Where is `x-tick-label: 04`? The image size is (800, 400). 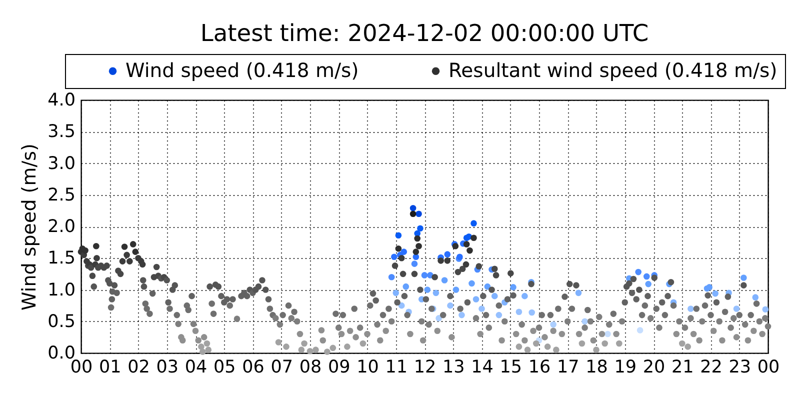
x-tick-label: 04 is located at coordinates (196, 368).